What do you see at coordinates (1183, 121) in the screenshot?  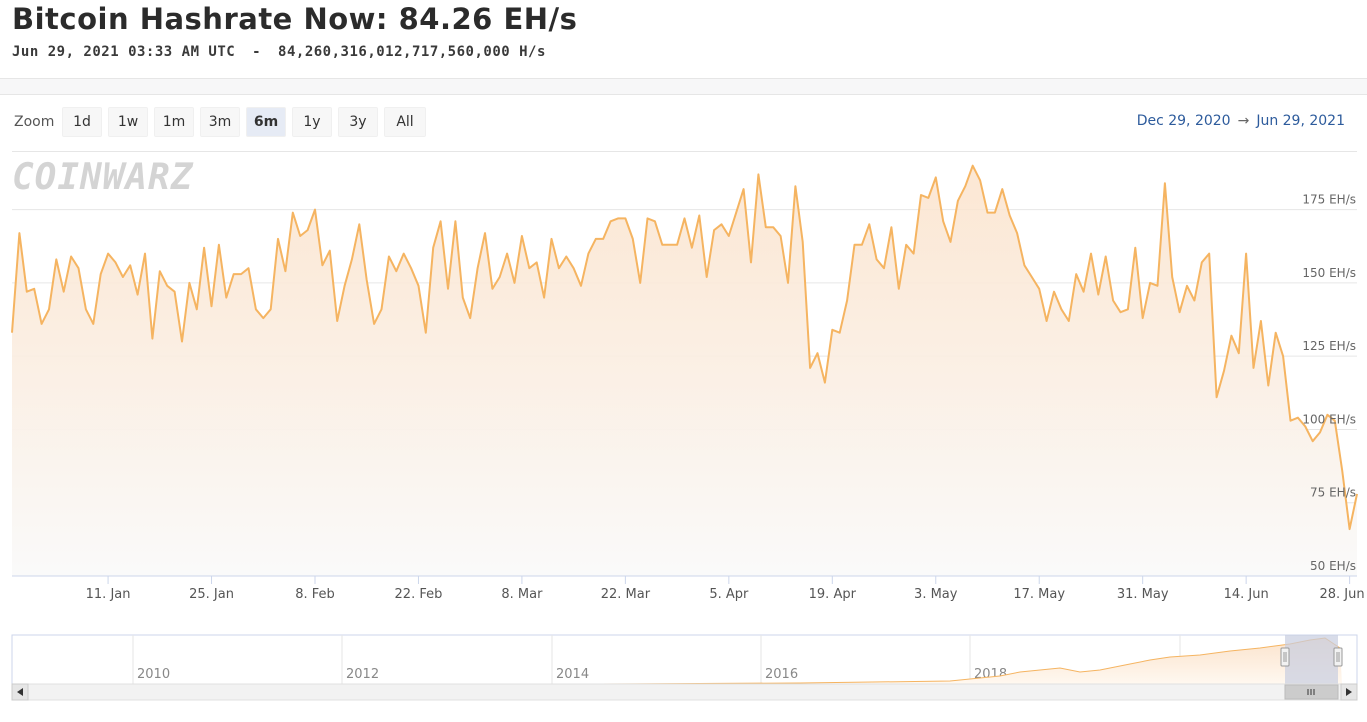 I see `range-from: Dec 29, 2020` at bounding box center [1183, 121].